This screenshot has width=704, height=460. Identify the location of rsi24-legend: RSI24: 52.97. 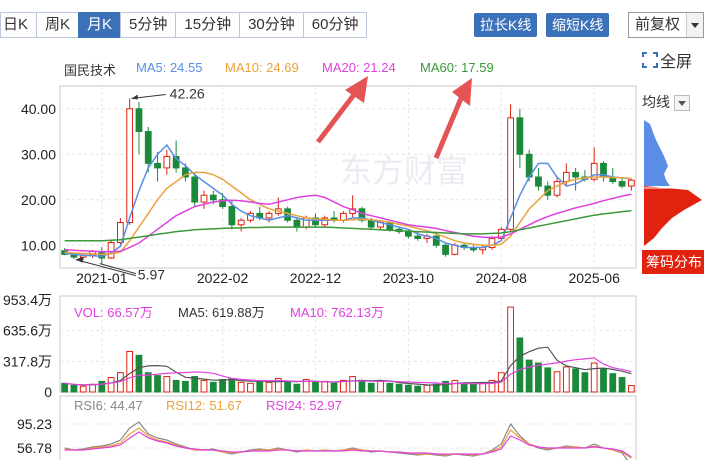
(304, 405).